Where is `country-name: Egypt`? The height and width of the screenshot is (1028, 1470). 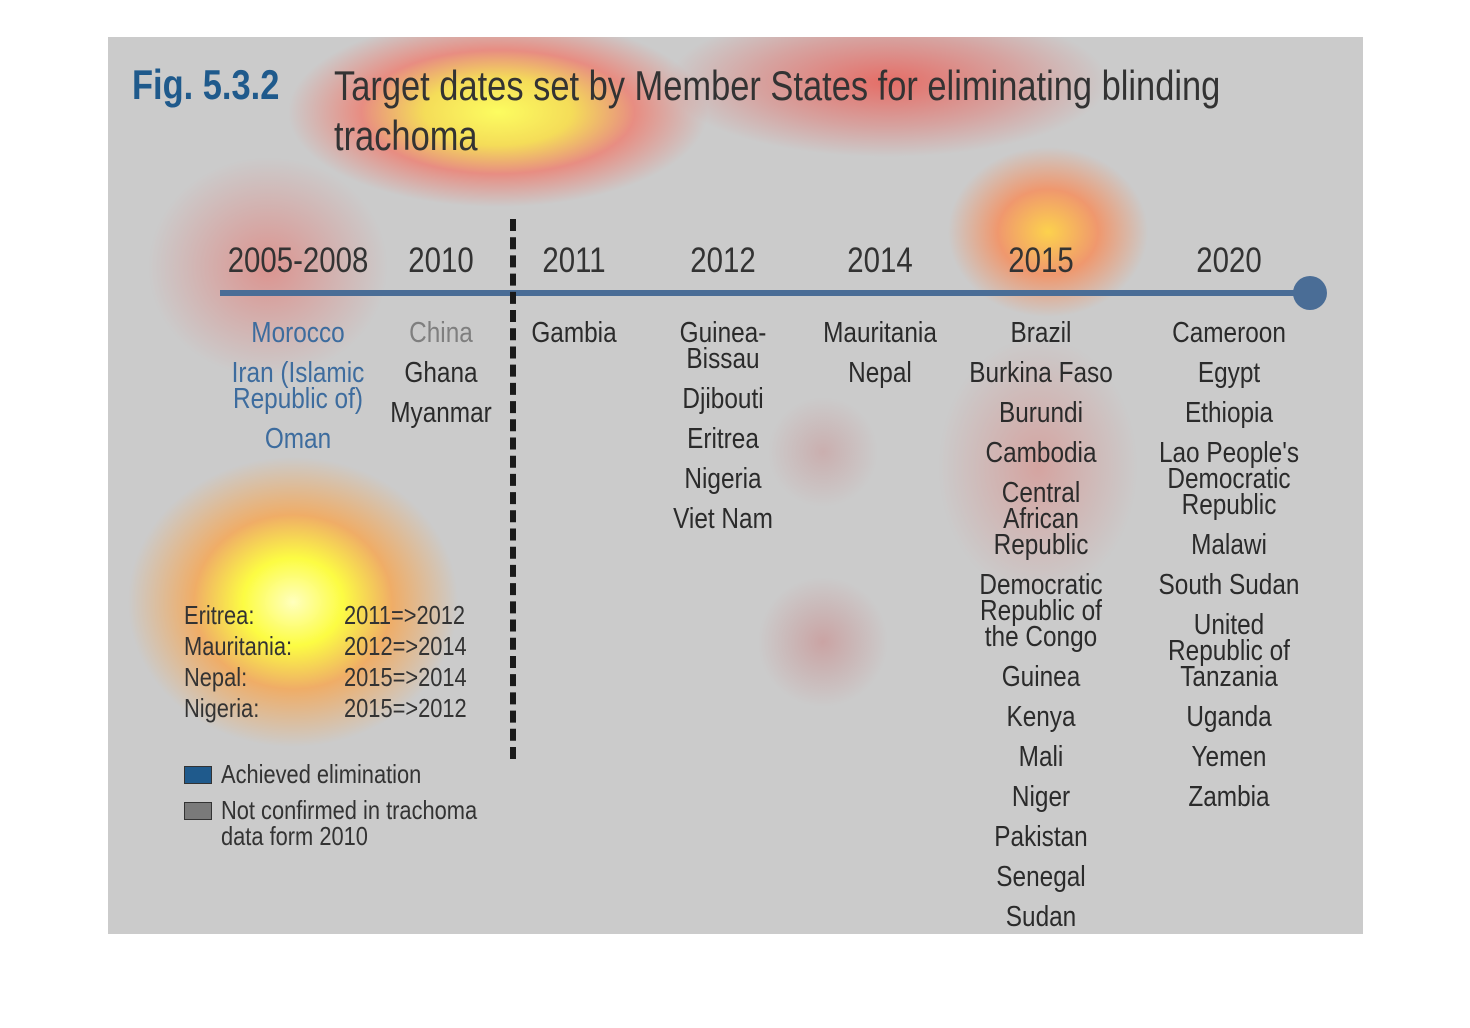
country-name: Egypt is located at coordinates (1229, 373).